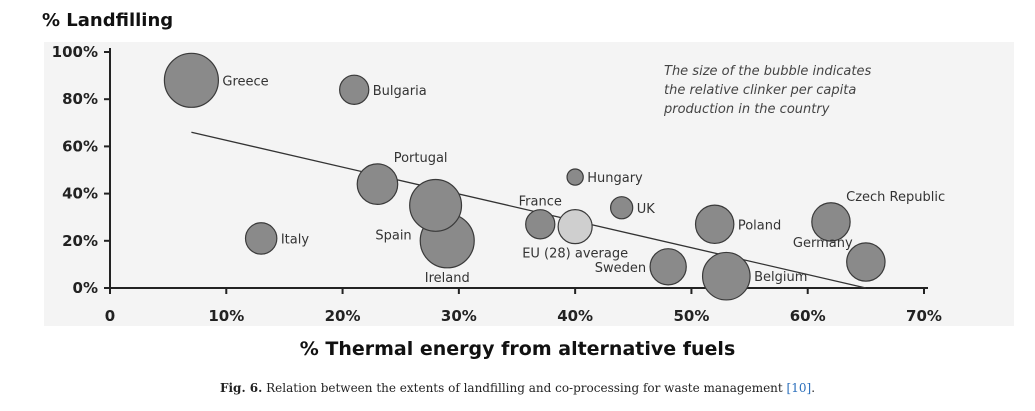  Describe the element at coordinates (75, 52) in the screenshot. I see `y-tick-label: 100%` at that location.